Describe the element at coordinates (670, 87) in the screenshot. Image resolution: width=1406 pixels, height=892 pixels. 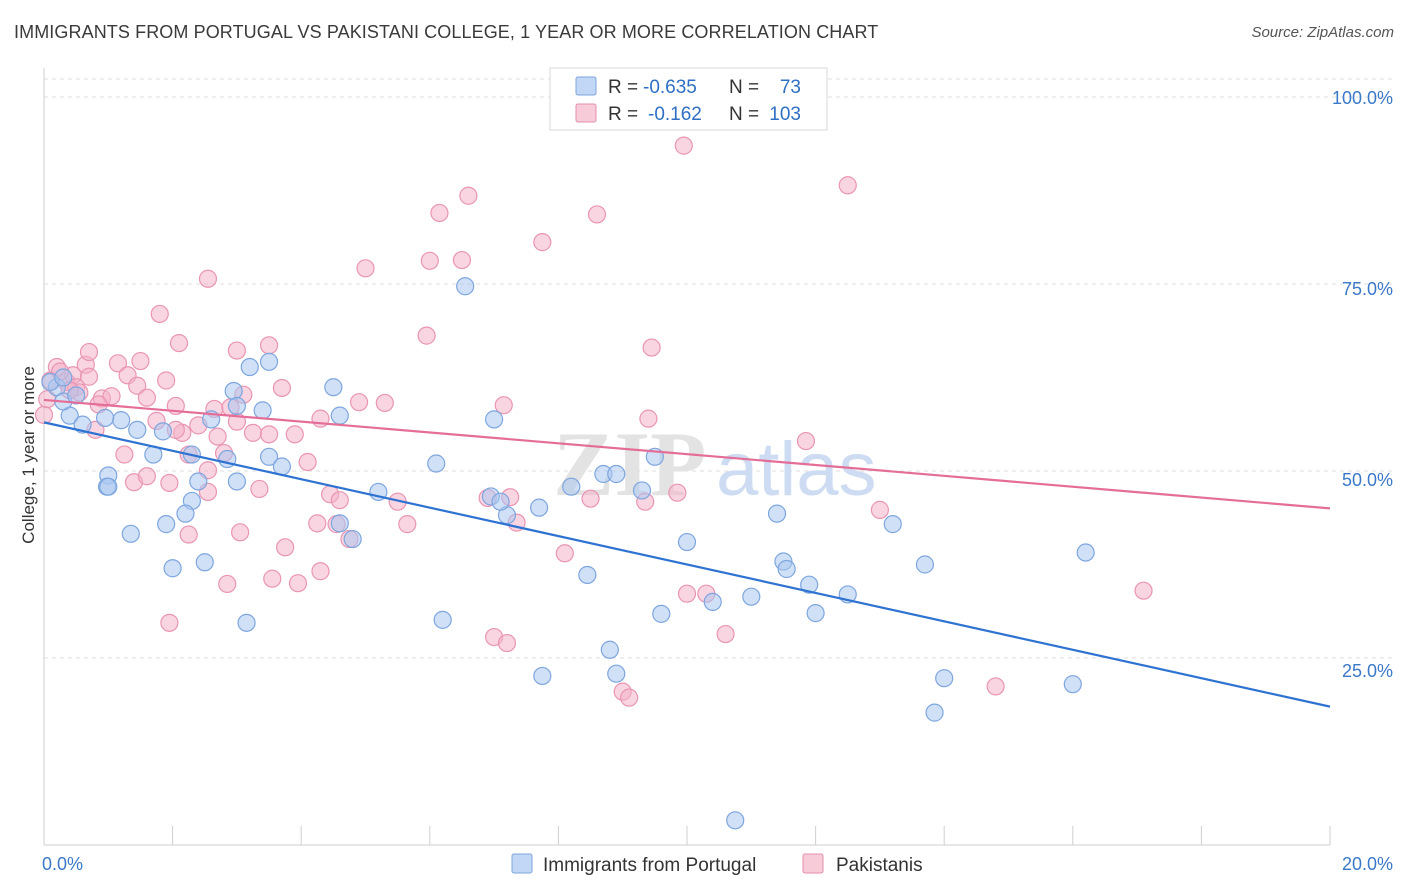
I see `legend-r-value-blue: -0.635` at that location.